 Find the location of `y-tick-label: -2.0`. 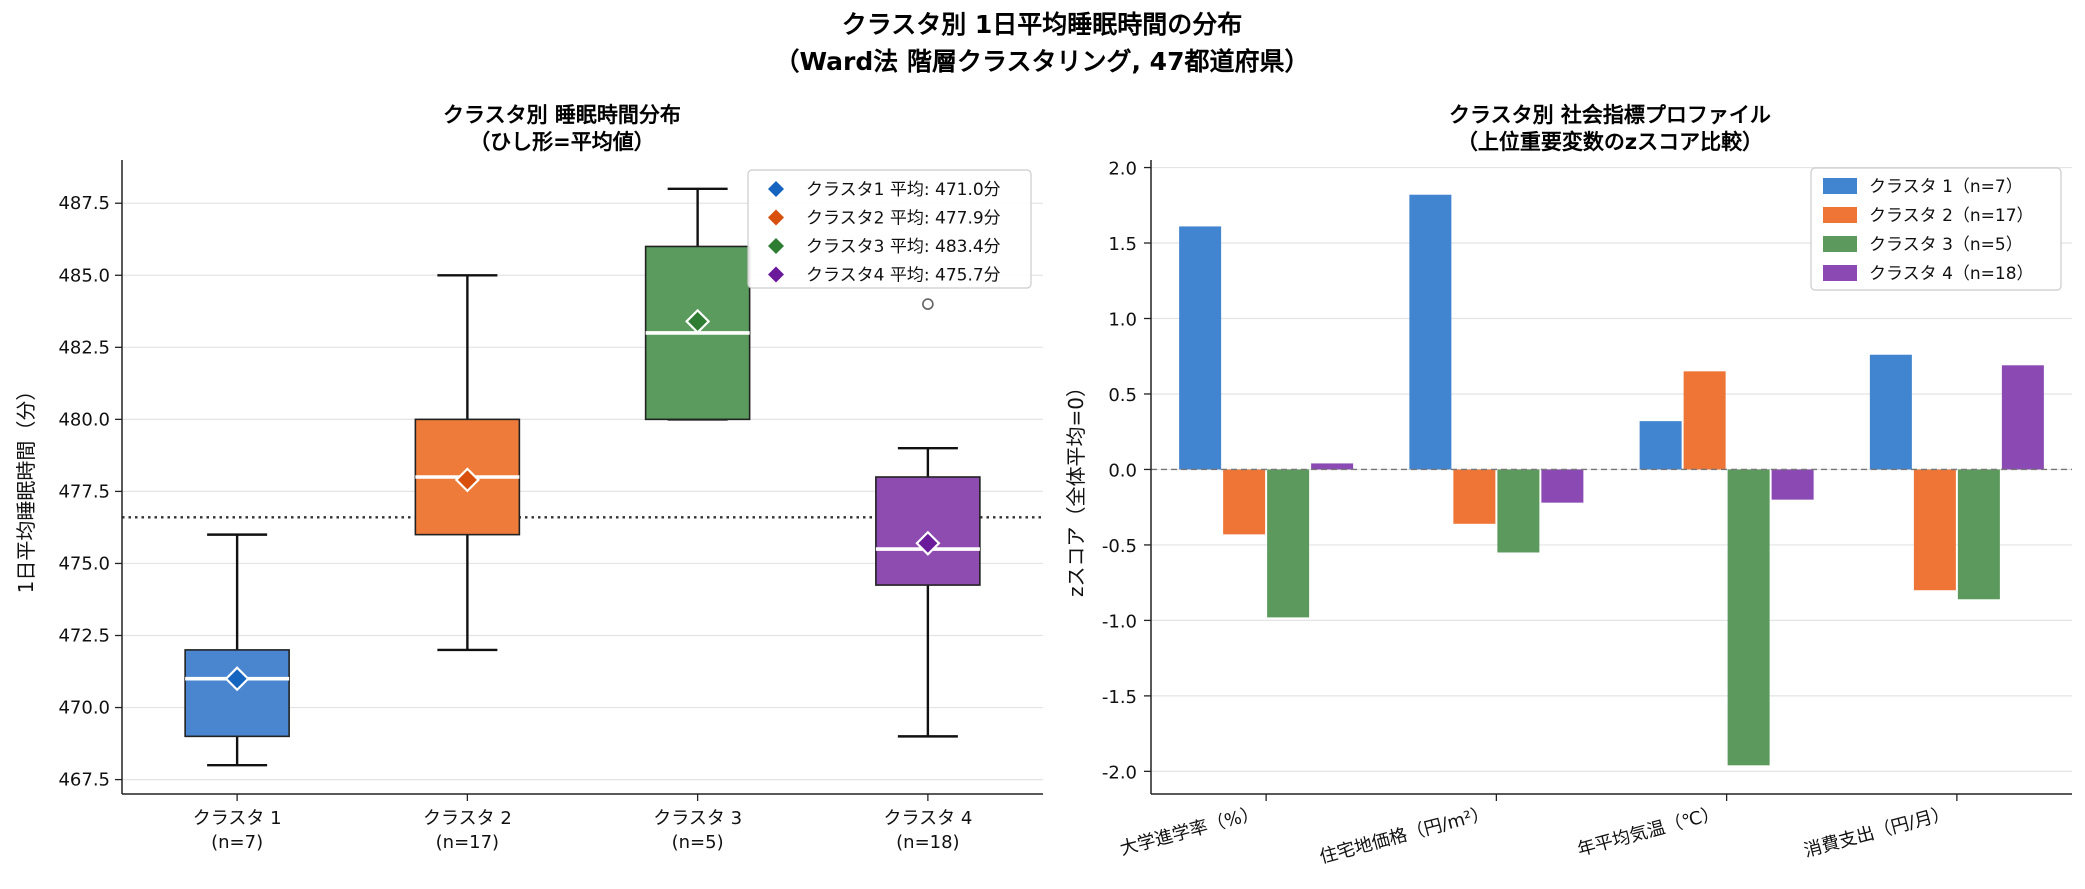

y-tick-label: -2.0 is located at coordinates (1119, 772).